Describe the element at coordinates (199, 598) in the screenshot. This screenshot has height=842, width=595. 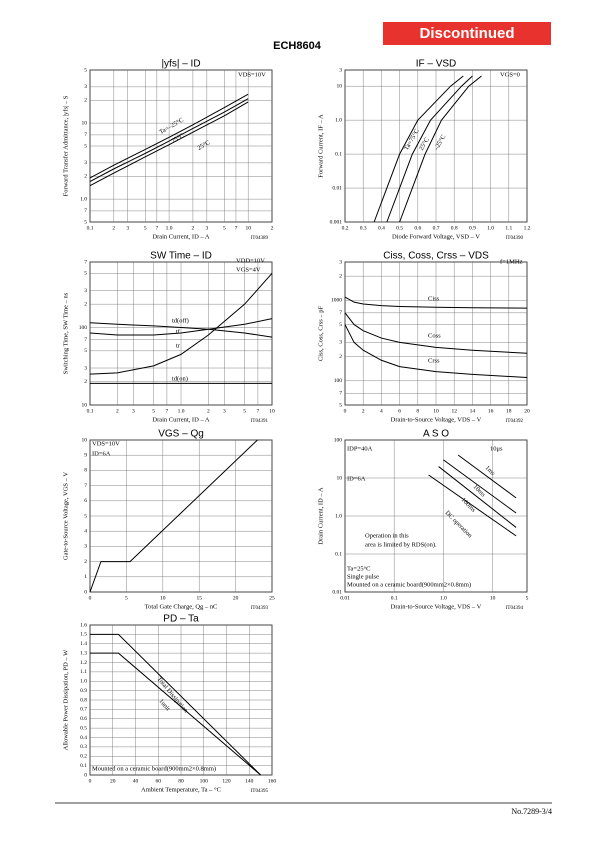
I see `x-tick-label: 15` at that location.